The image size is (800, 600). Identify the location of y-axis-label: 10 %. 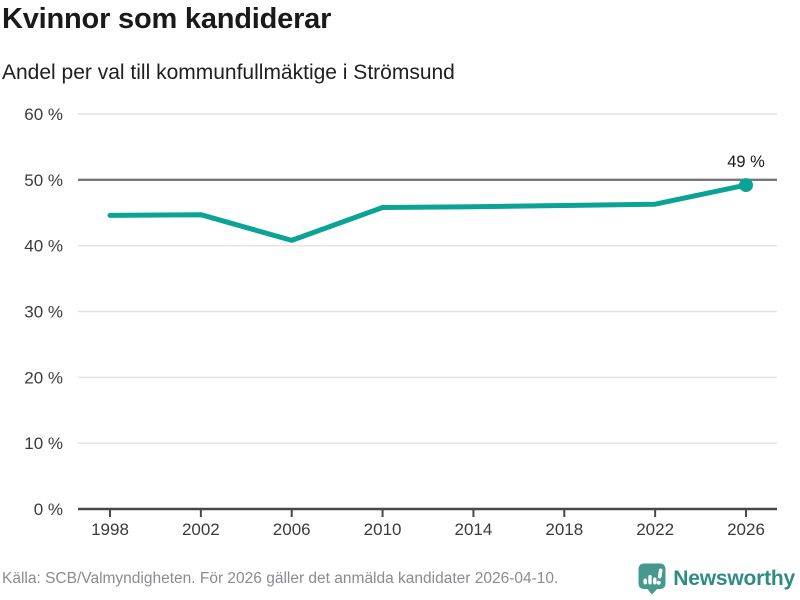
(43, 443).